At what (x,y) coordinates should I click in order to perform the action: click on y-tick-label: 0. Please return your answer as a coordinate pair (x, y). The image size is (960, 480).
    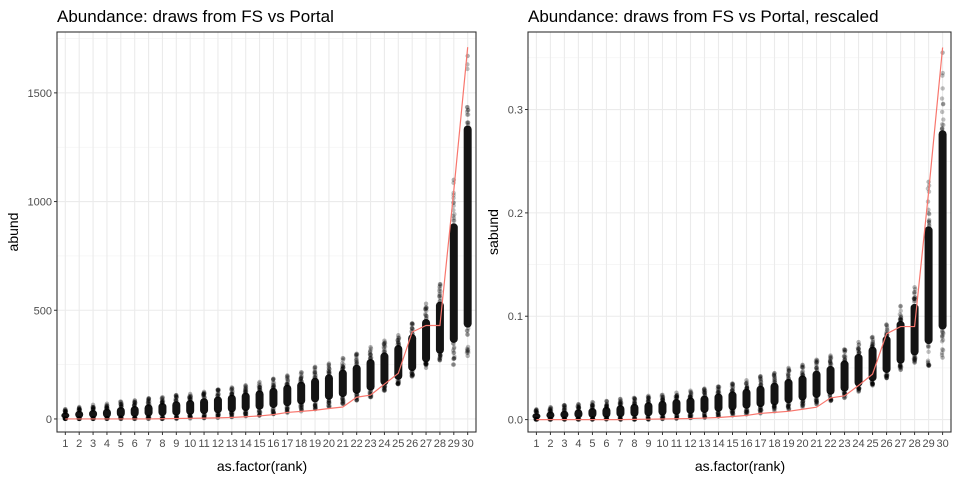
    Looking at the image, I should click on (49, 420).